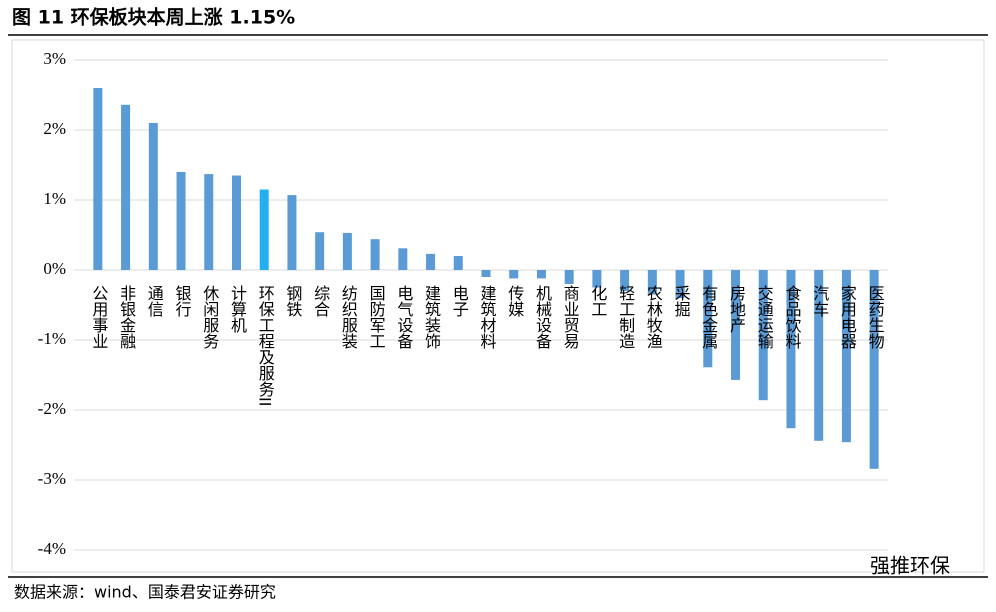 The image size is (996, 612). What do you see at coordinates (431, 317) in the screenshot?
I see `x-tick-label: 建筑装饰` at bounding box center [431, 317].